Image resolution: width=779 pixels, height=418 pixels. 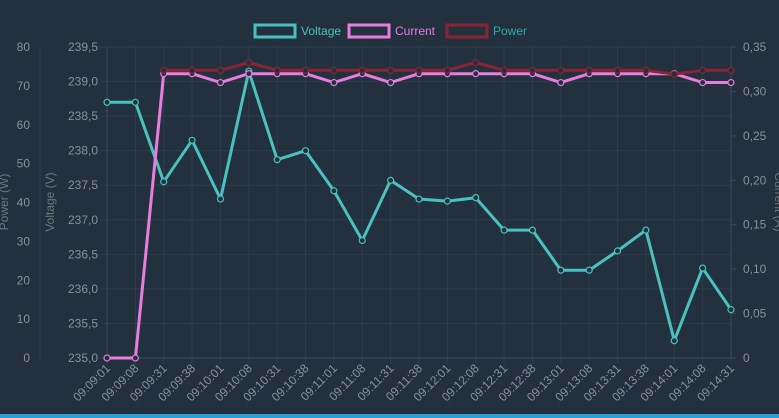 I want to click on current-axis: 0 0,05 0,10 0,15 0,20 0,25 0,30 0,35 Current (A), so click(x=755, y=202).